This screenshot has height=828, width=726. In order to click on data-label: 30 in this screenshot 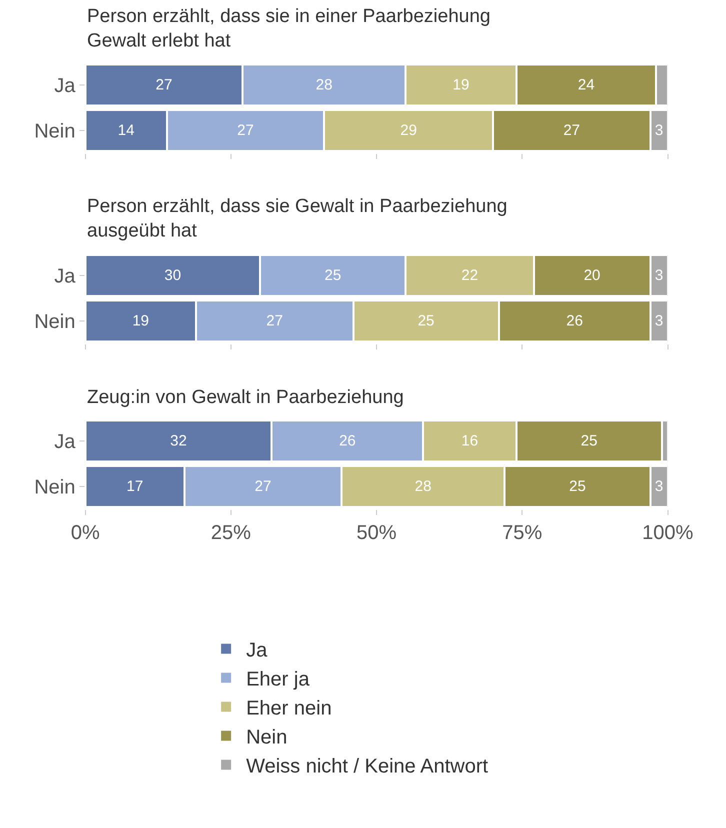, I will do `click(173, 275)`.